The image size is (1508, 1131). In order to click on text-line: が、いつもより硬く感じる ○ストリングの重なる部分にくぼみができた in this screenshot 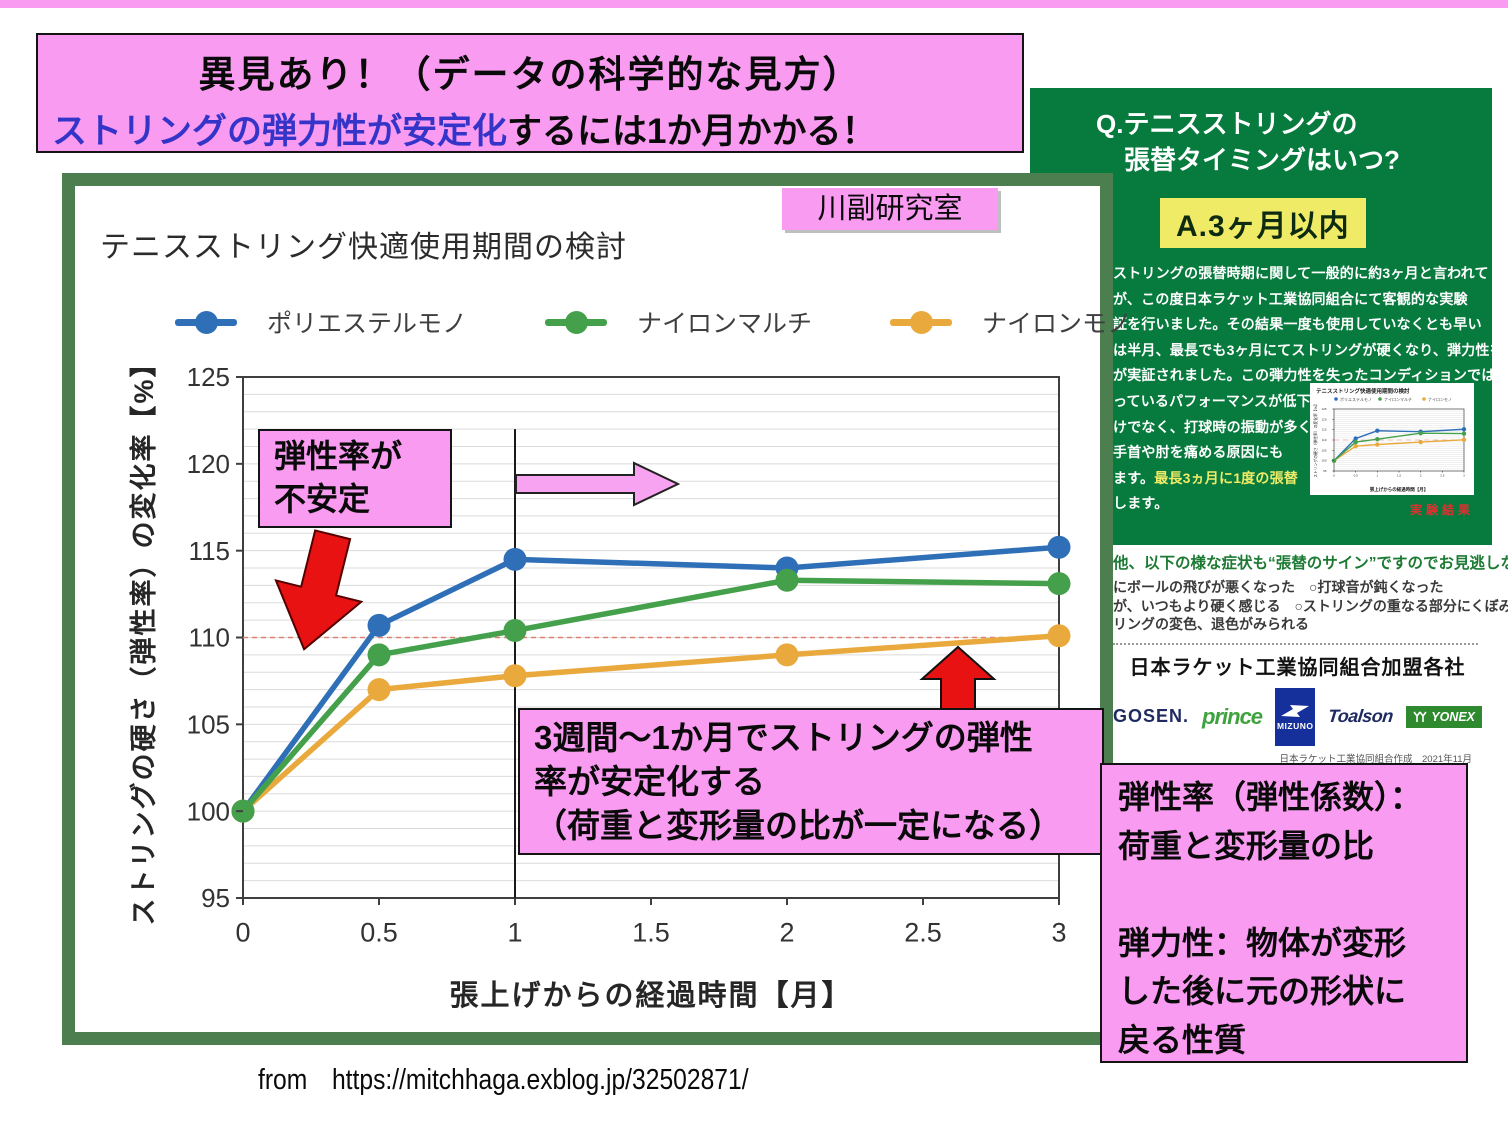, I will do `click(1310, 605)`.